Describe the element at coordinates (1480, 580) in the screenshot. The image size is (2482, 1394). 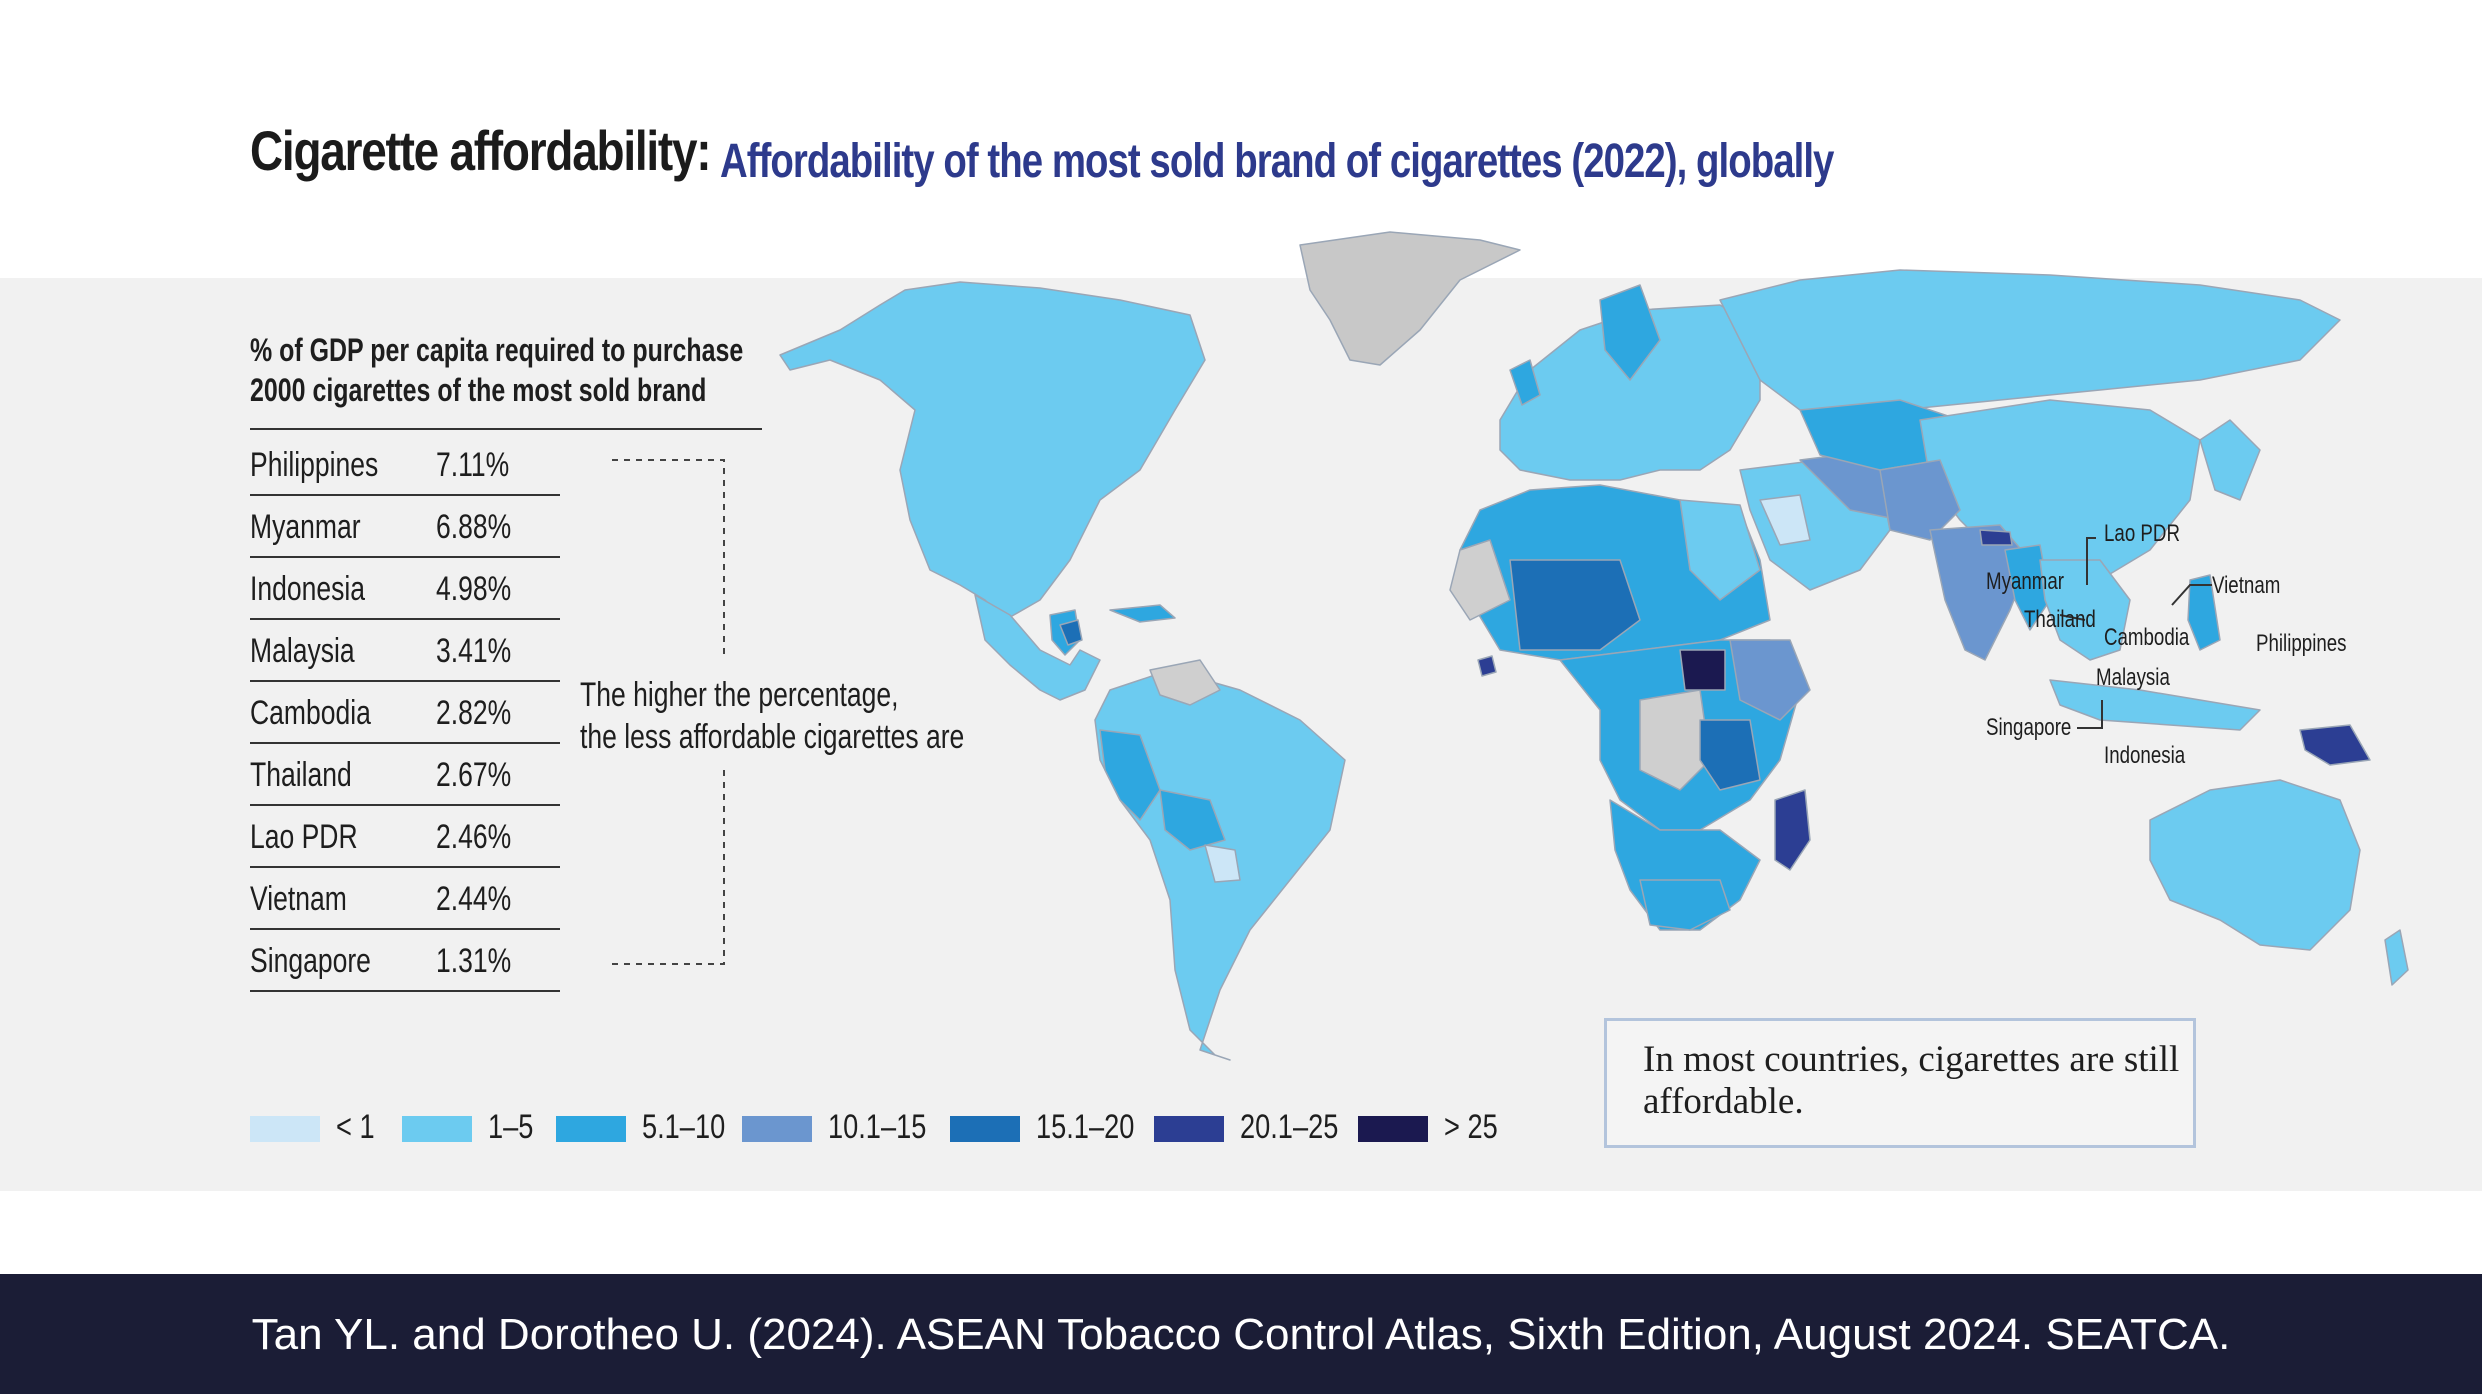
I see `west-africa-nodata` at that location.